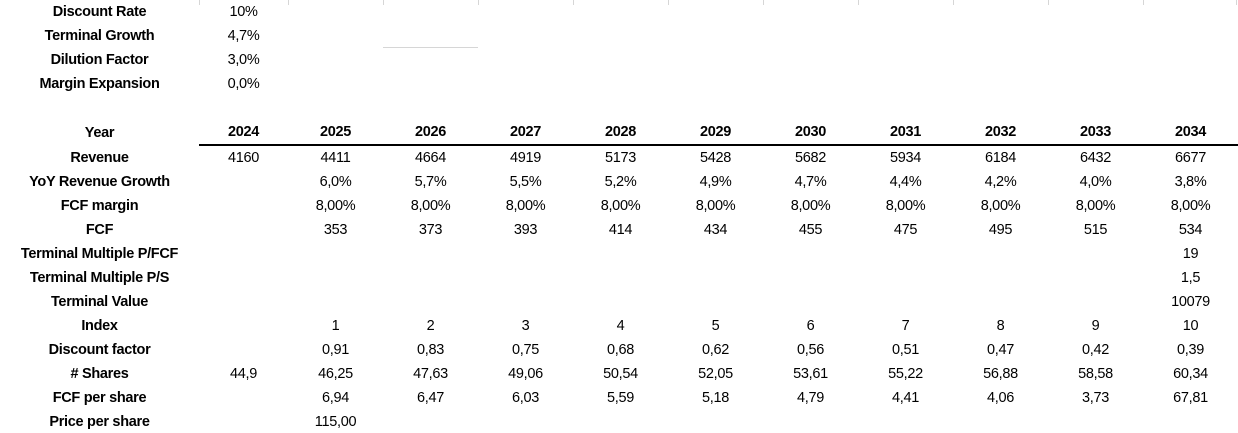 Image resolution: width=1238 pixels, height=433 pixels. I want to click on value-cell: 3,8%, so click(1190, 182).